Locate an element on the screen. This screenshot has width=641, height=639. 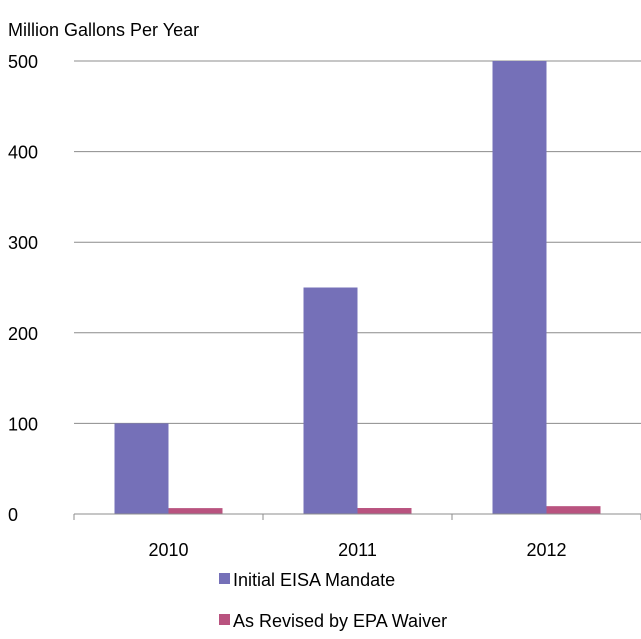
x-tick-label: 2011 is located at coordinates (357, 550).